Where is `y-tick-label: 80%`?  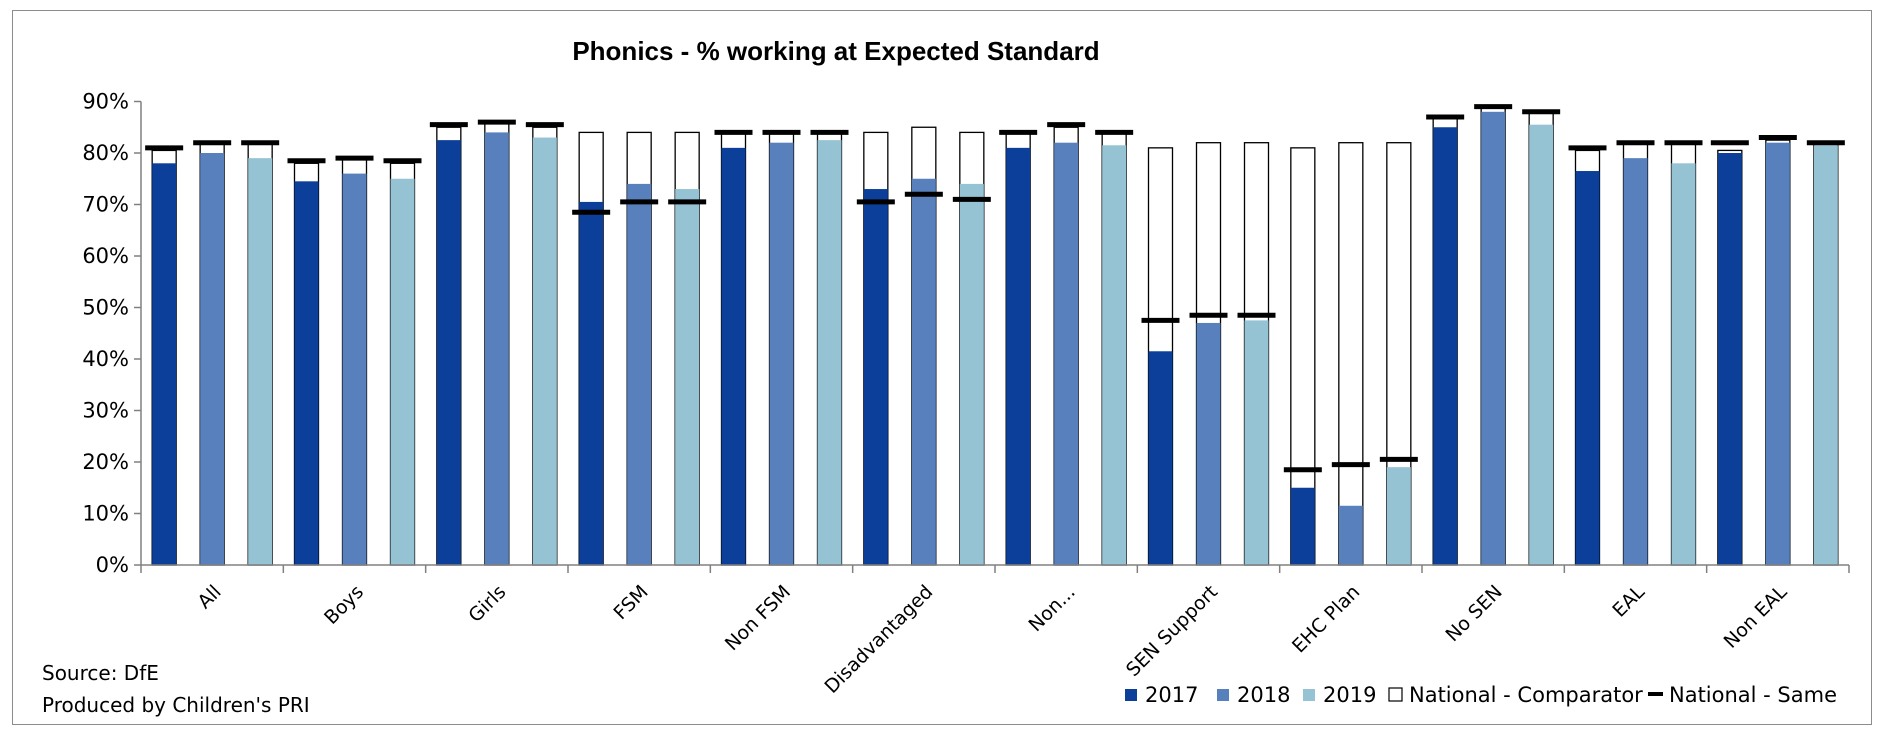
y-tick-label: 80% is located at coordinates (105, 153).